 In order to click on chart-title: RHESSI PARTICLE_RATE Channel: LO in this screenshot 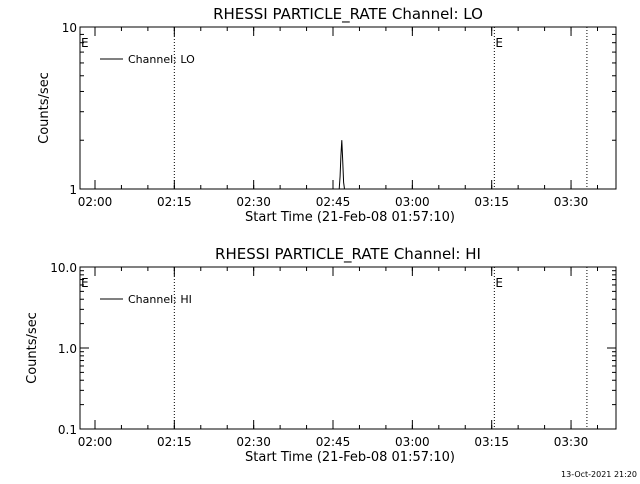, I will do `click(348, 14)`.